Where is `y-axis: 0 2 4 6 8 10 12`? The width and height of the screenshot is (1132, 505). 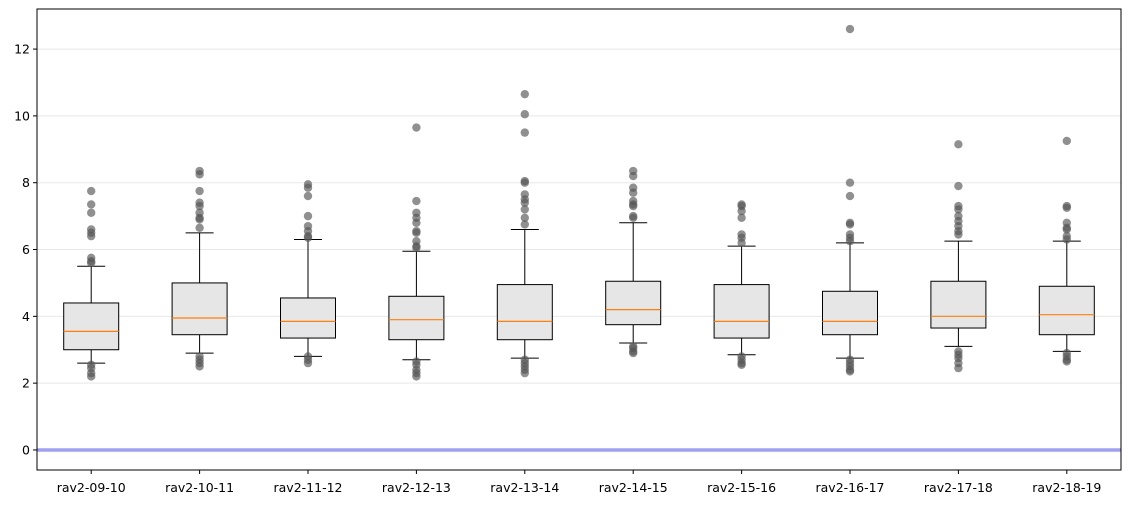
y-axis: 0 2 4 6 8 10 12 is located at coordinates (25, 249).